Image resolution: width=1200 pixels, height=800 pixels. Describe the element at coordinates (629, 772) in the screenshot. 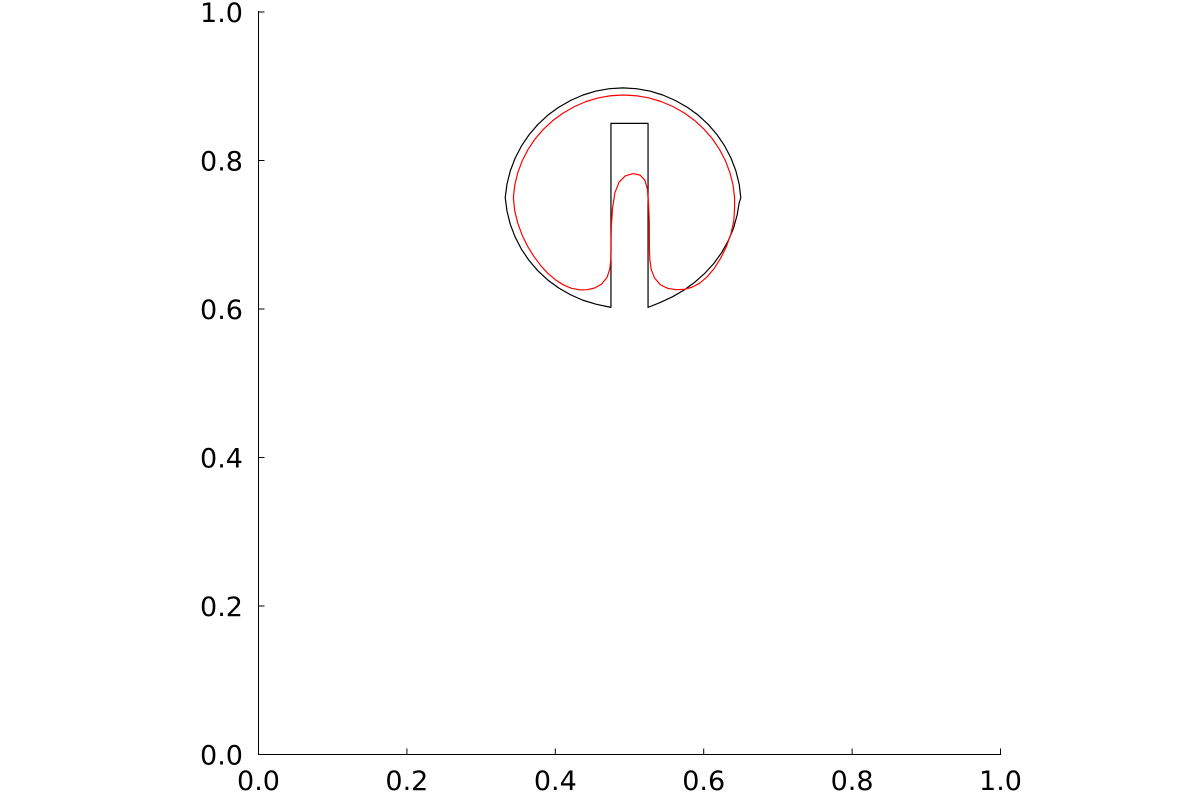

I see `x-tick-group: 0.0 0.2 0.4 0.6 0.8 1.0` at that location.